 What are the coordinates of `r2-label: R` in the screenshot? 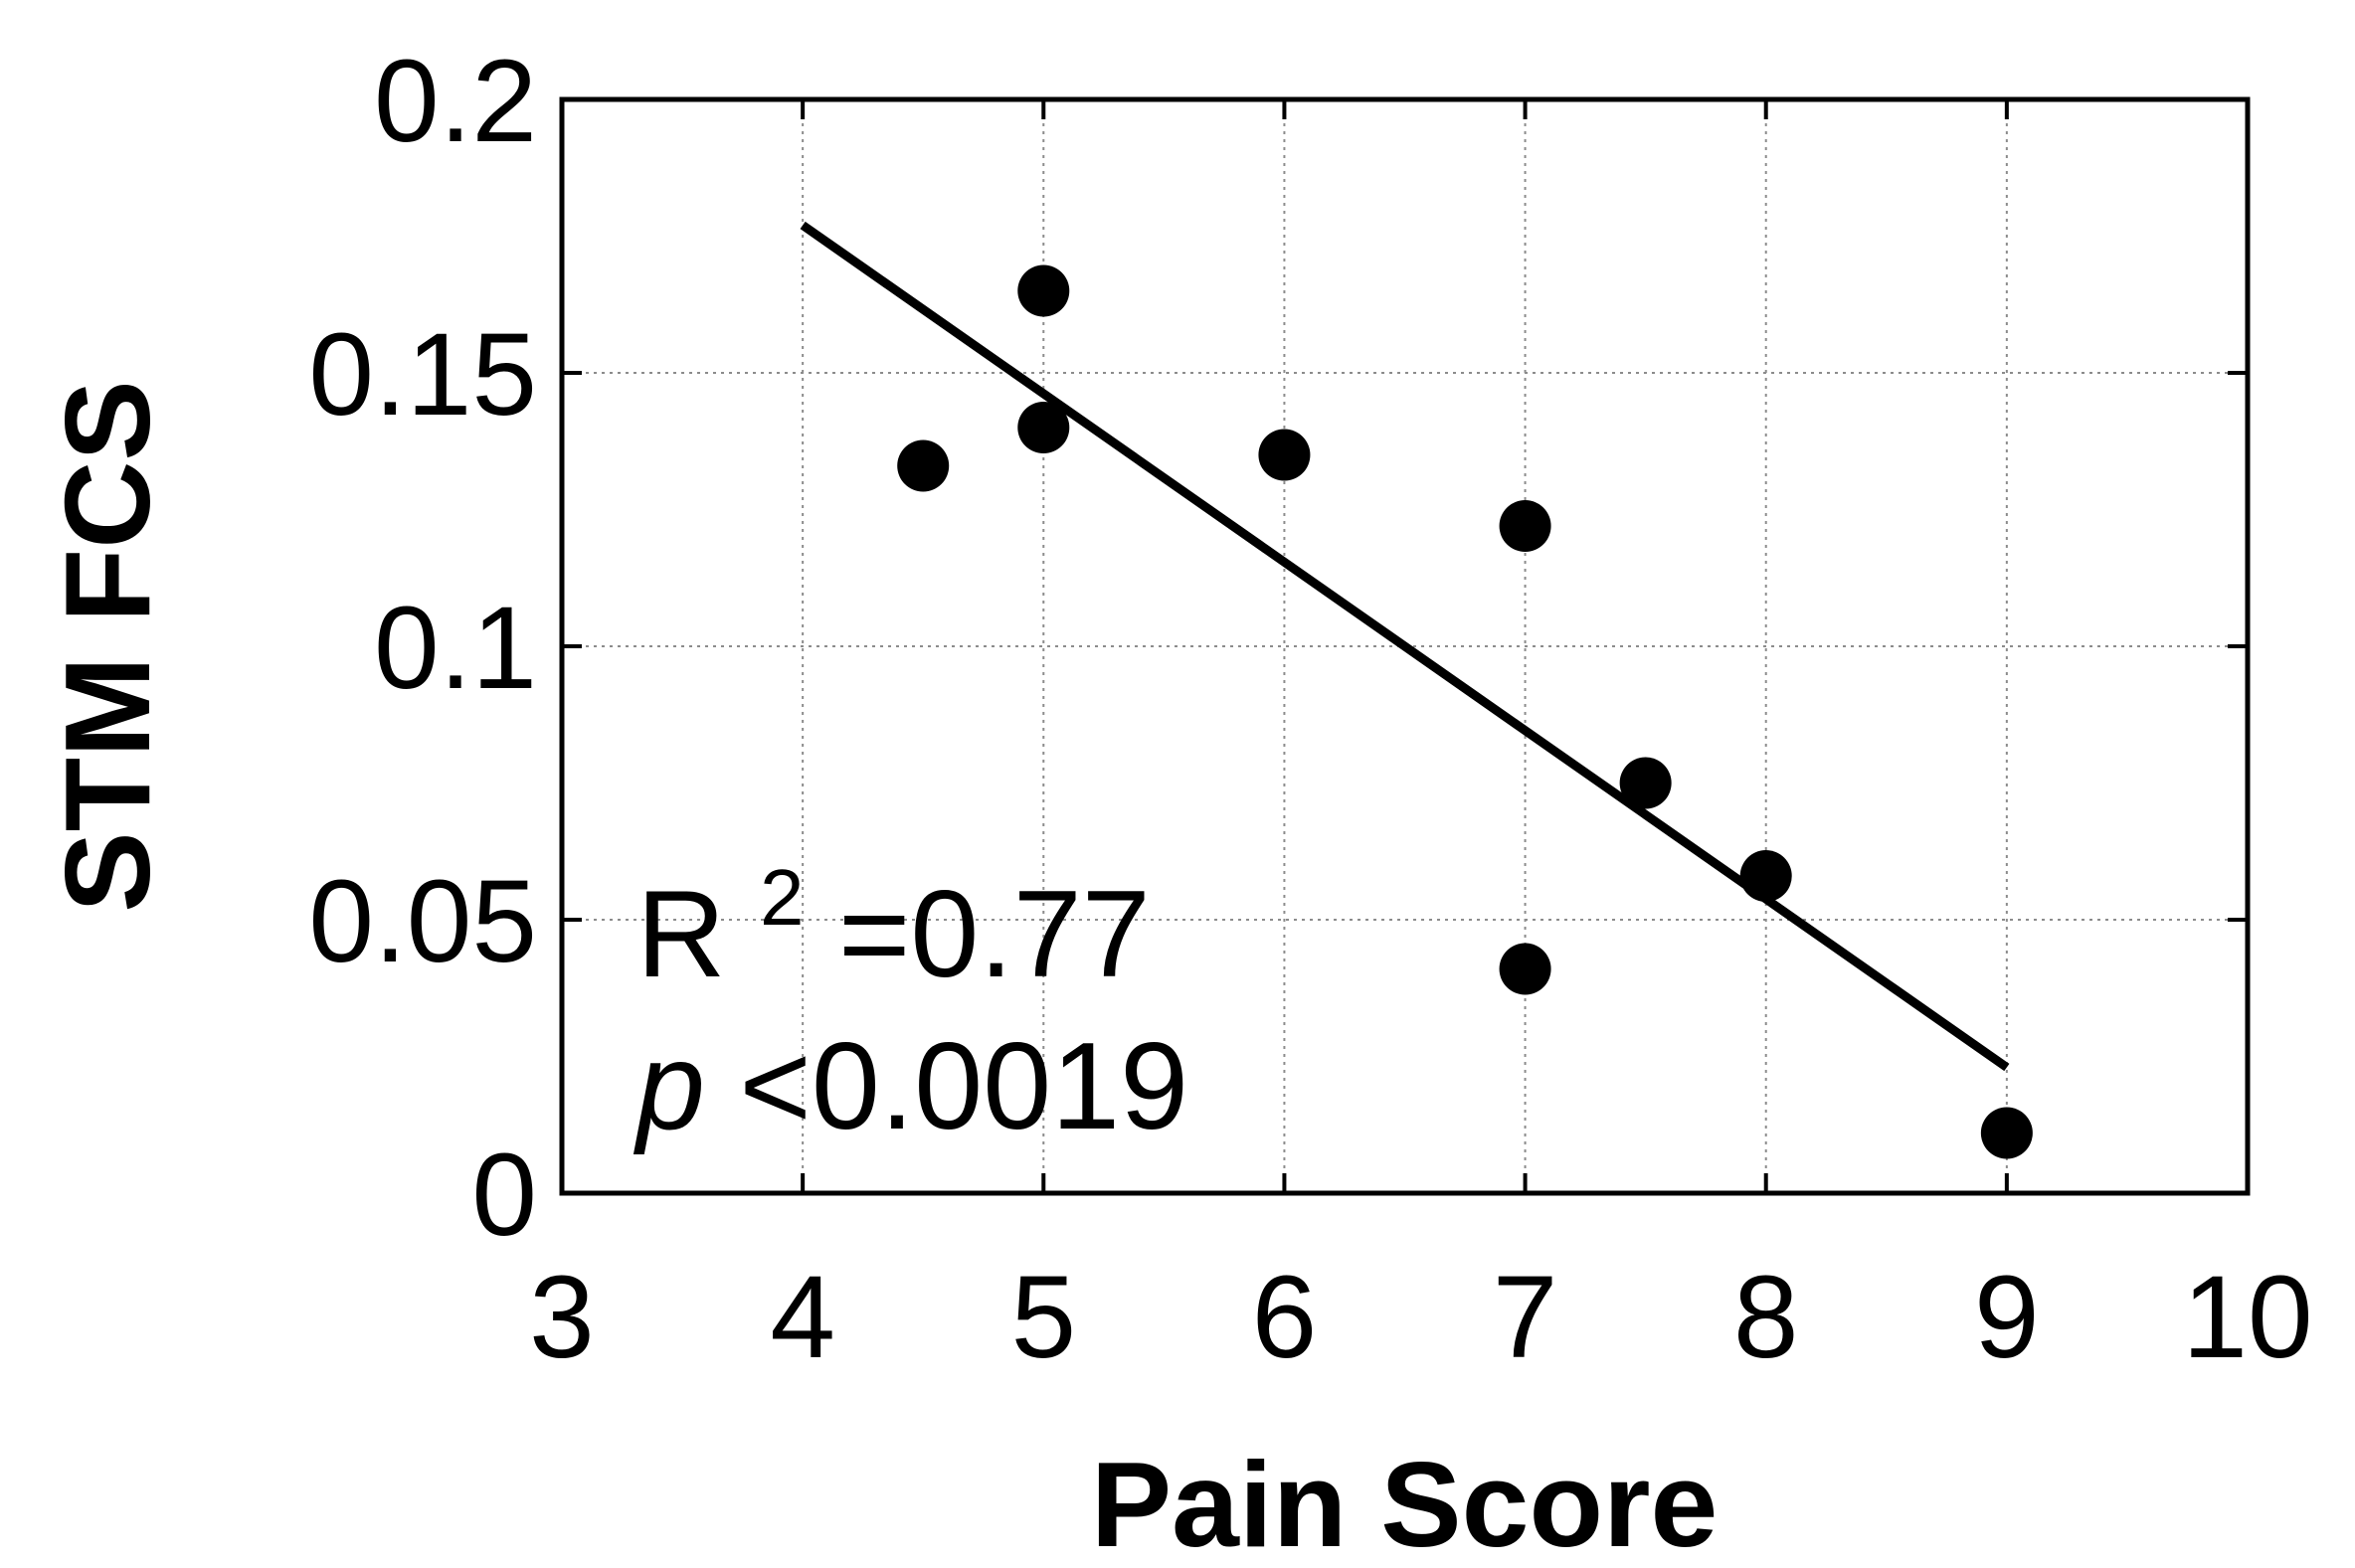 It's located at (681, 934).